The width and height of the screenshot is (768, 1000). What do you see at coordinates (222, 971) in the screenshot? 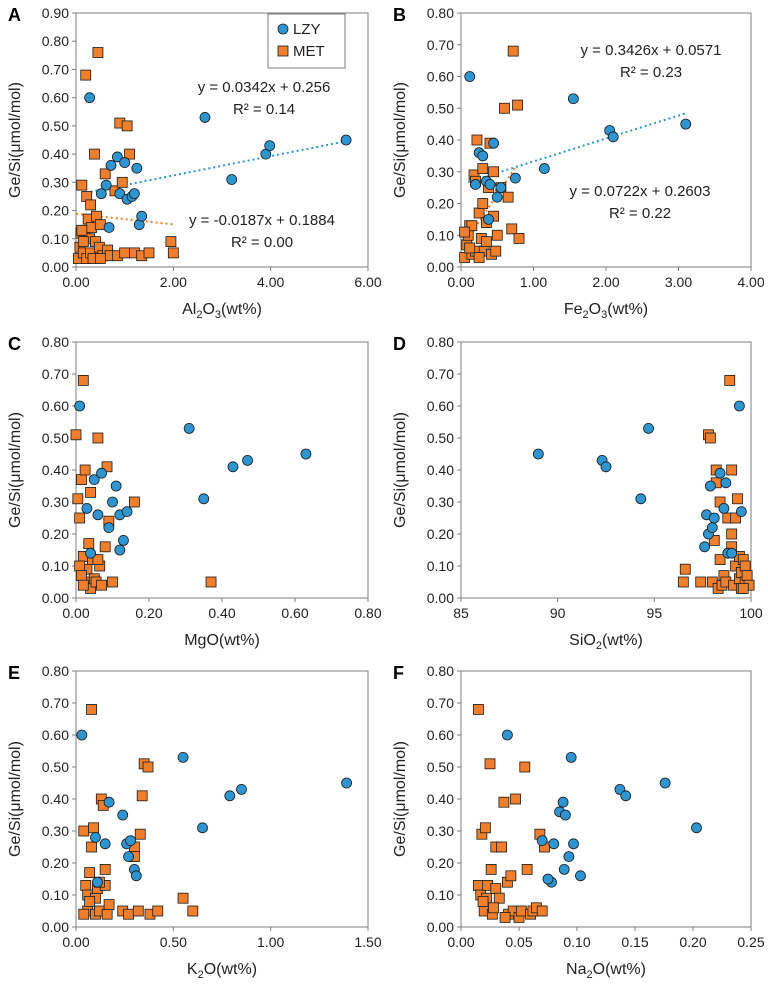
I see `x-axis-title: K2O(wt%)` at bounding box center [222, 971].